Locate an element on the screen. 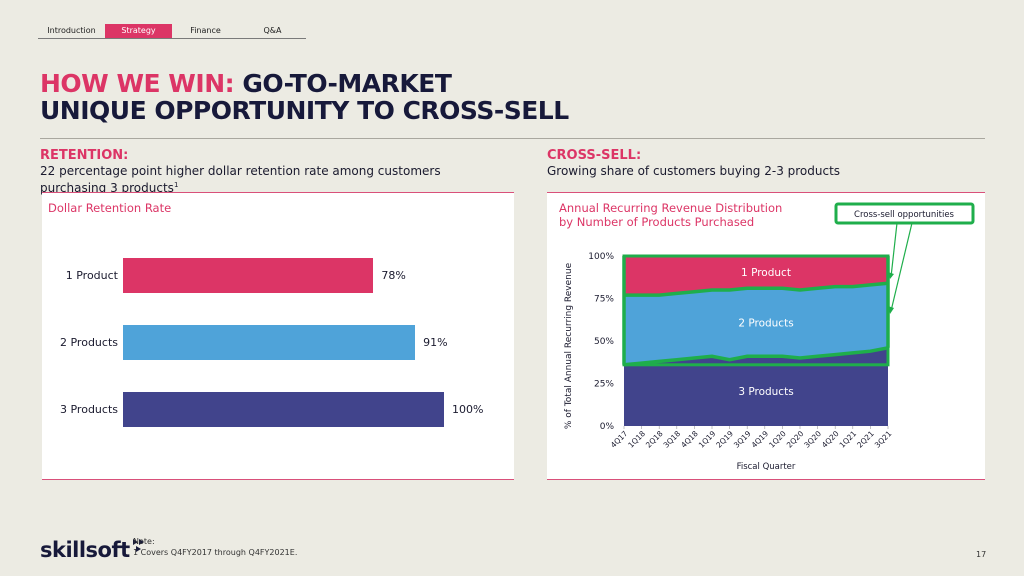 The height and width of the screenshot is (576, 1024). y-tick-label: 50% is located at coordinates (604, 342).